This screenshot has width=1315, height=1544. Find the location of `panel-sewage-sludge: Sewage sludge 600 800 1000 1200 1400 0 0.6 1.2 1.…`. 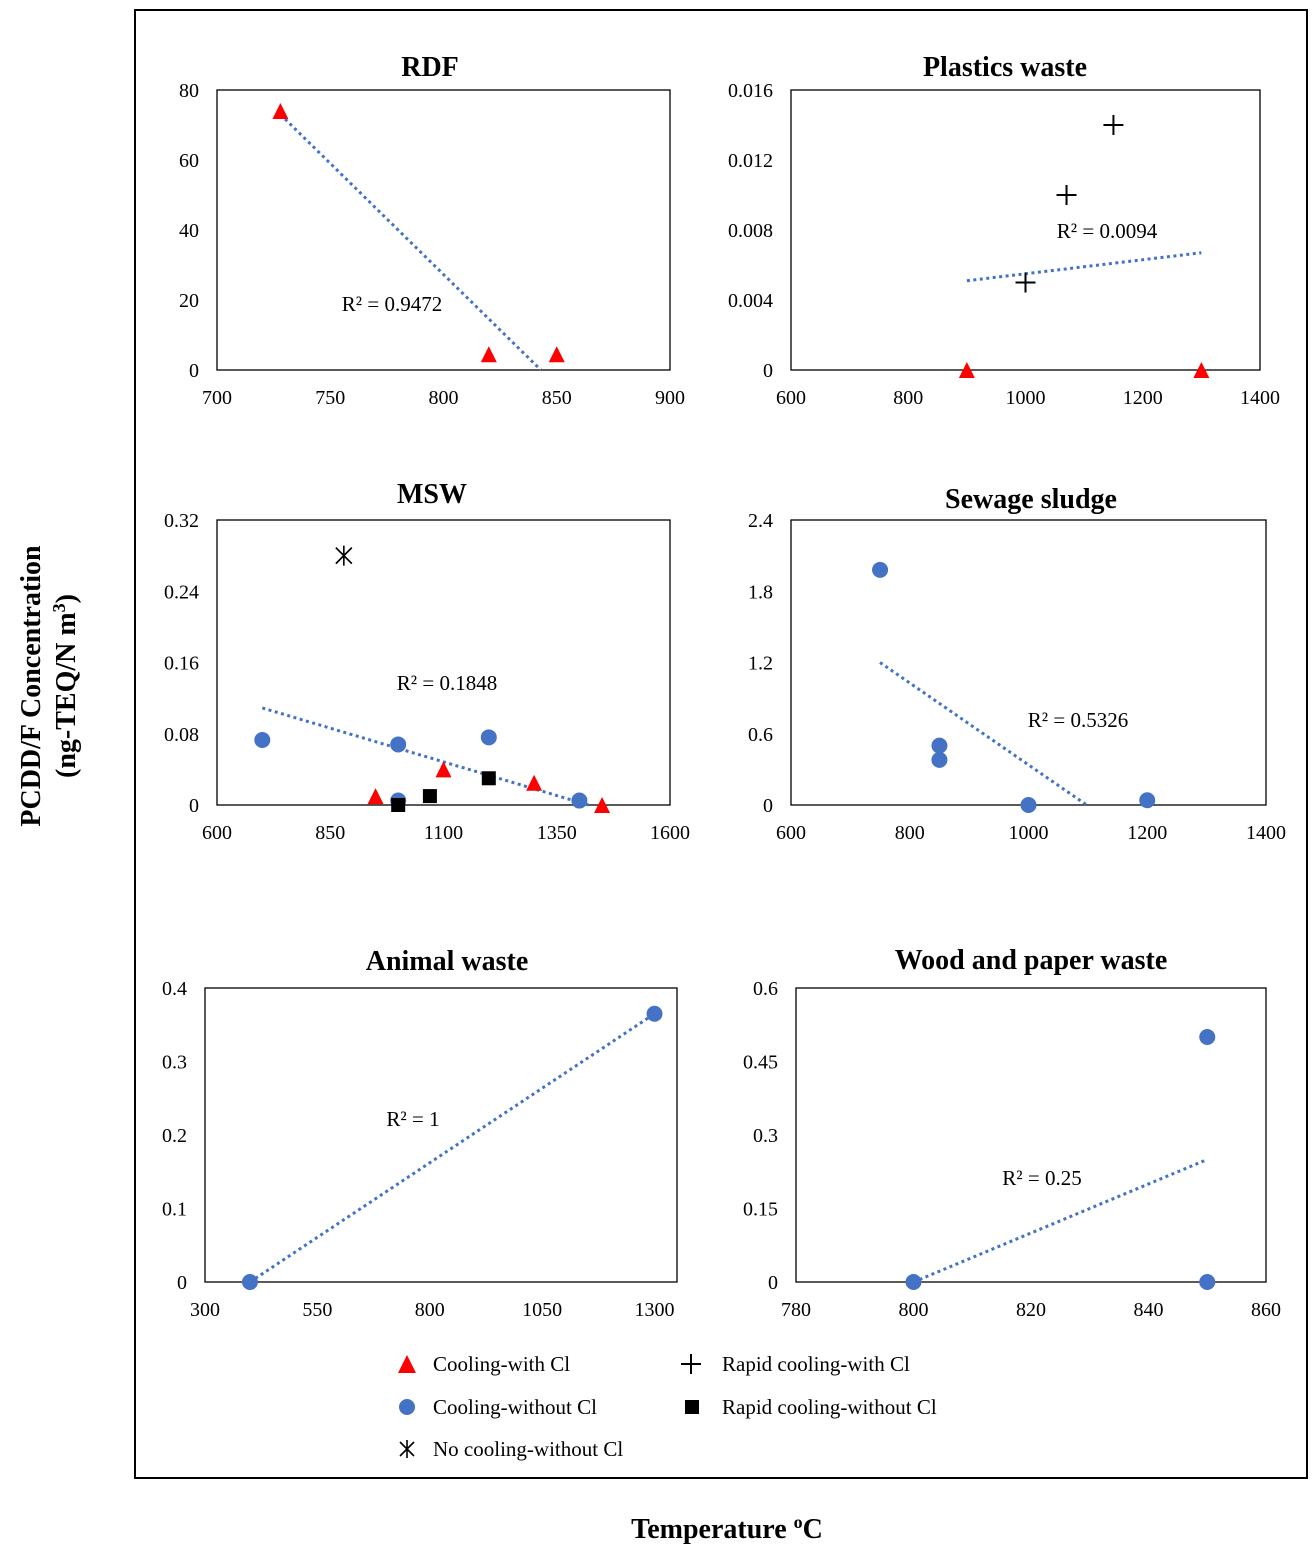

panel-sewage-sludge: Sewage sludge 600 800 1000 1200 1400 0 0.6 1.2 1.… is located at coordinates (1017, 664).